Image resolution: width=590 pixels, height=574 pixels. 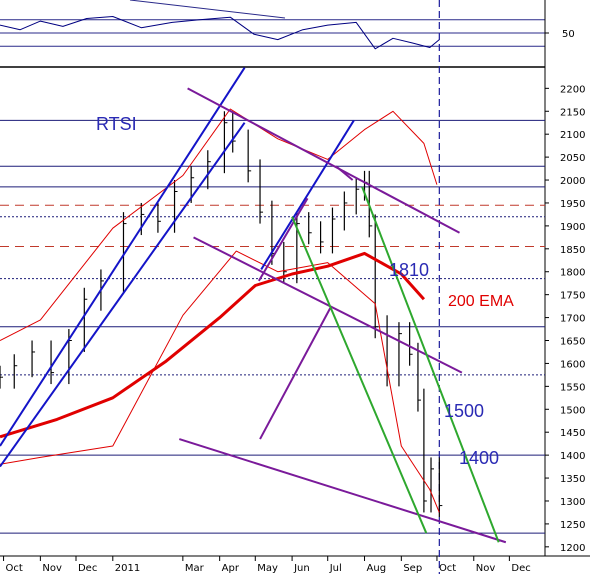 I want to click on y-tick-label: 1400, so click(x=572, y=456).